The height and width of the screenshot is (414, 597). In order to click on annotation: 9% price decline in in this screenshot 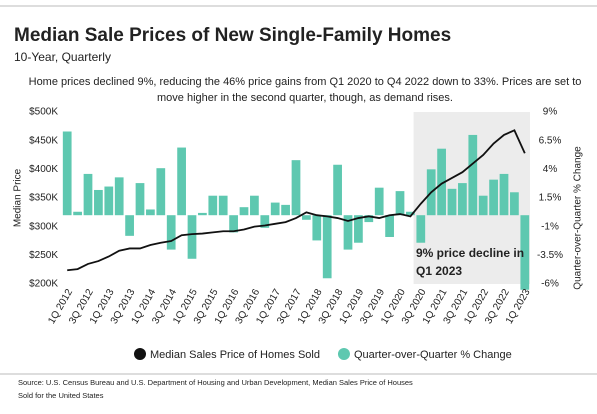, I will do `click(470, 253)`.